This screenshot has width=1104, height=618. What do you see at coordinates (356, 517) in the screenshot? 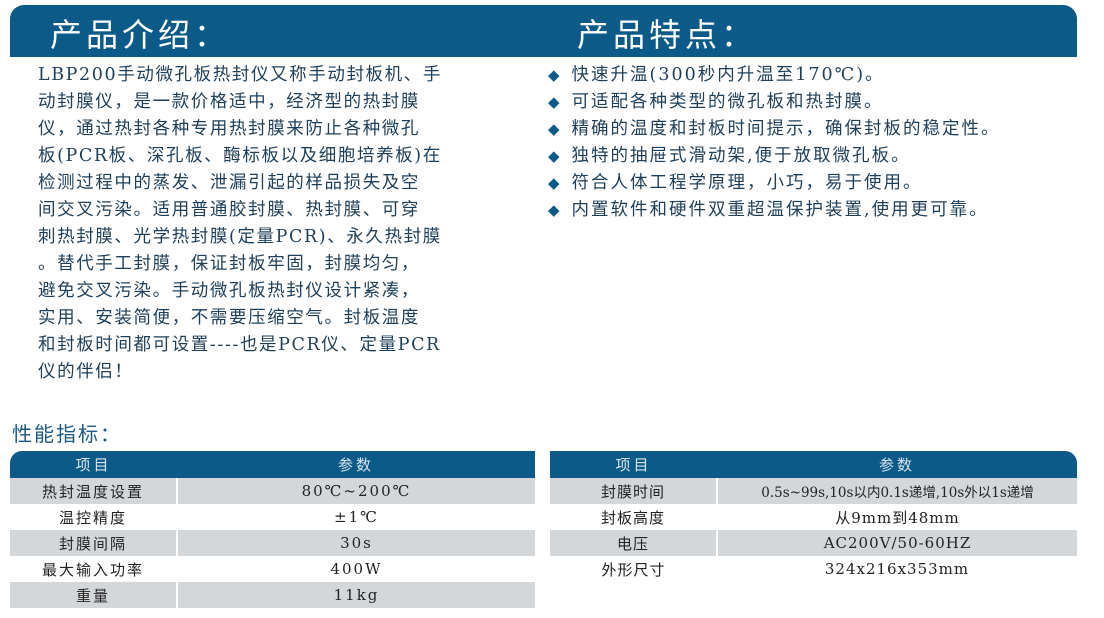
I see `cell-value: ±1℃` at bounding box center [356, 517].